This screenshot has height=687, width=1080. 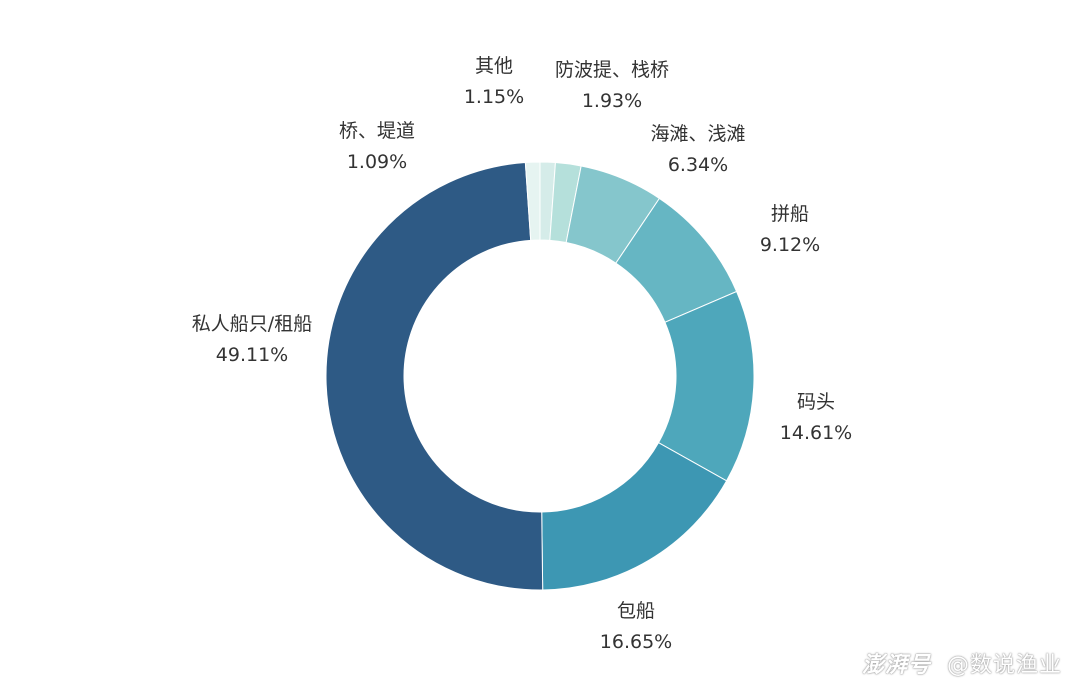 I want to click on slice-value-4: 14.61%, so click(x=816, y=433).